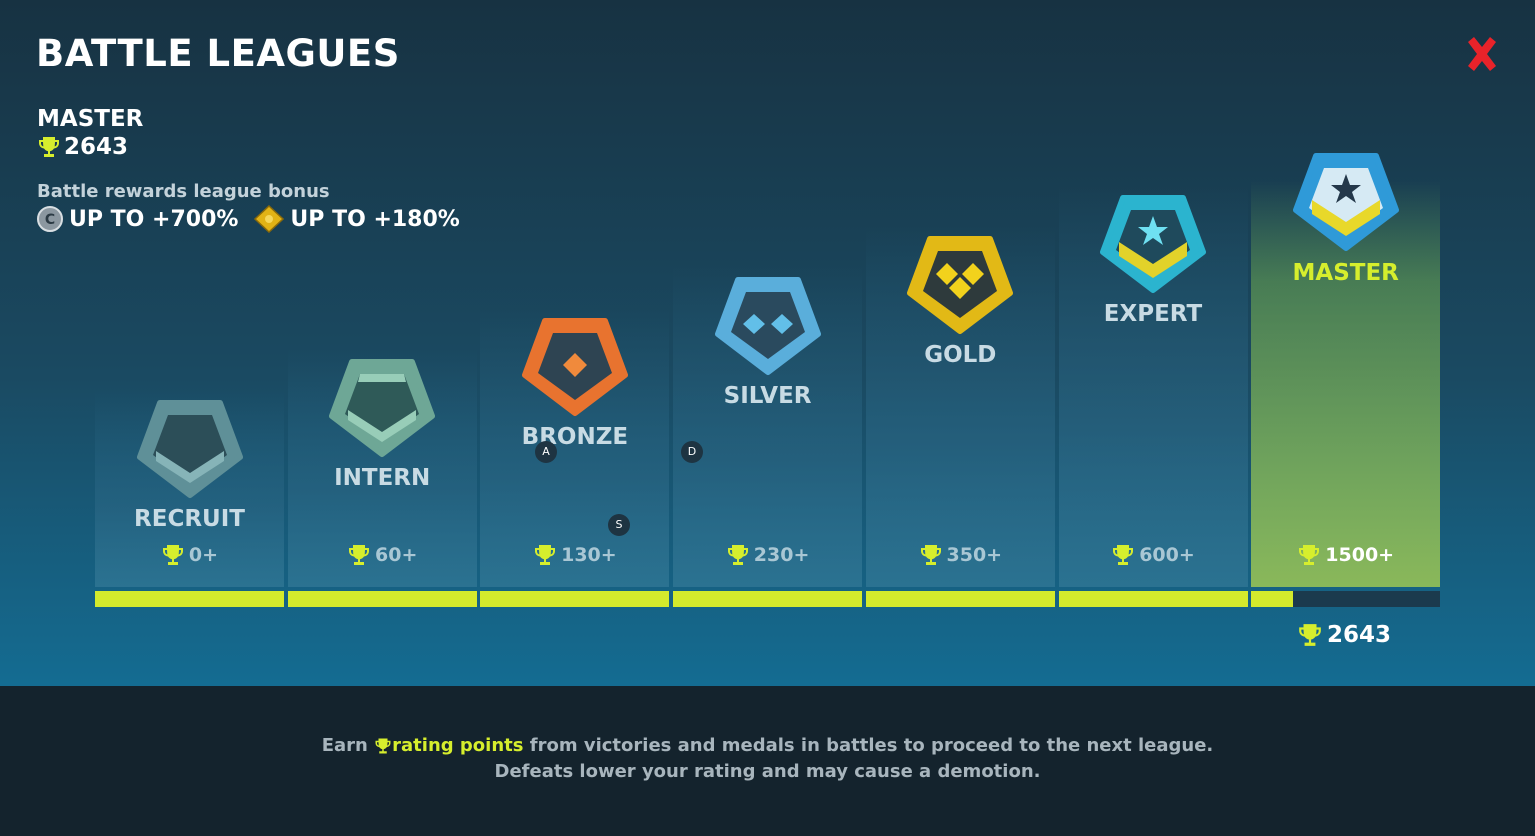 Image resolution: width=1535 pixels, height=836 pixels. What do you see at coordinates (382, 478) in the screenshot?
I see `league-name: INTERN` at bounding box center [382, 478].